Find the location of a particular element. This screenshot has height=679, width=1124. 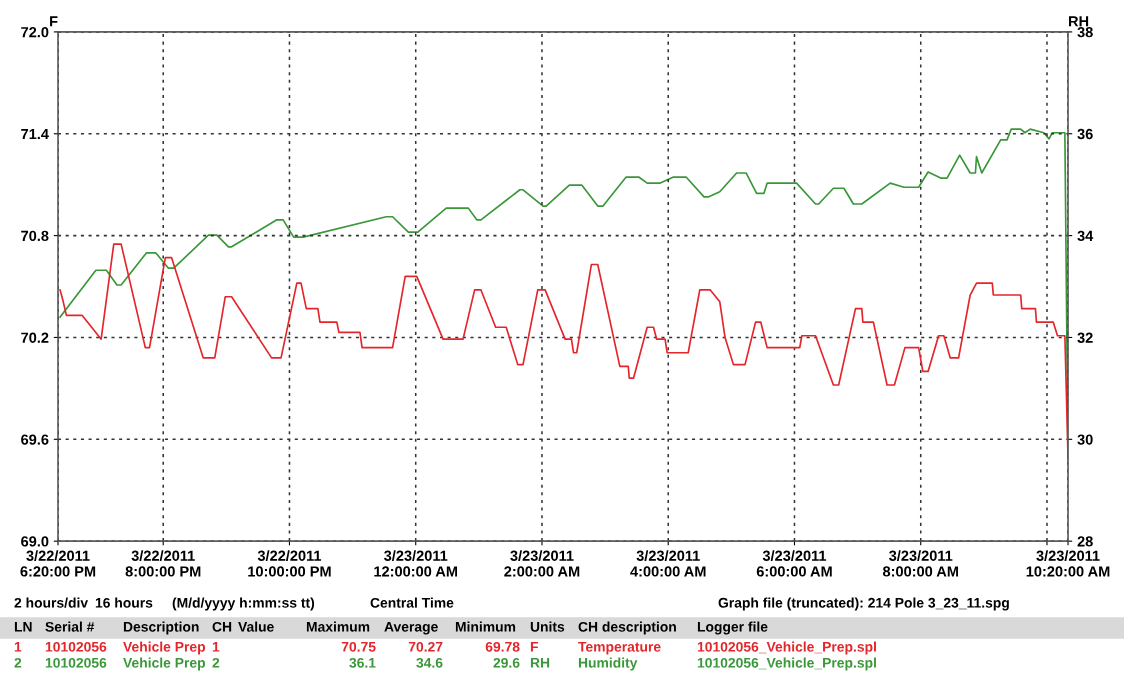

text: Description is located at coordinates (161, 628).